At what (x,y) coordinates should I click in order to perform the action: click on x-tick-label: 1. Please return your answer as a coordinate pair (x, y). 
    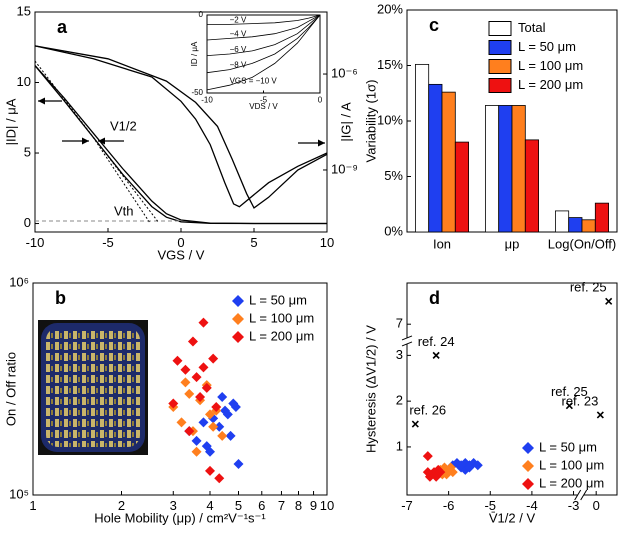
    Looking at the image, I should click on (32, 505).